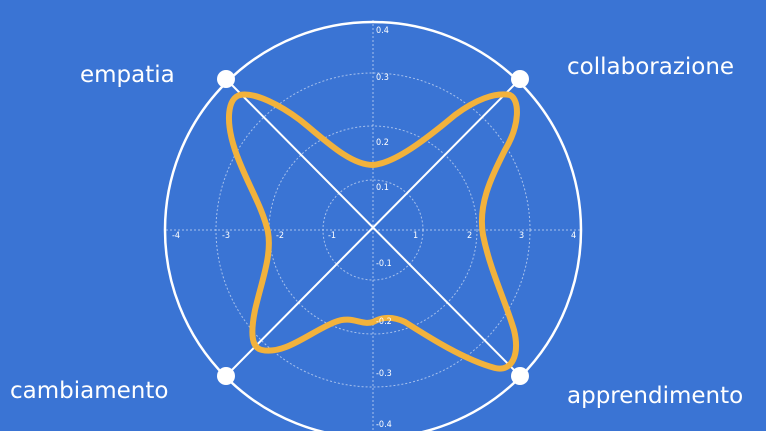  Describe the element at coordinates (655, 396) in the screenshot. I see `label-apprendimento: apprendimento` at that location.